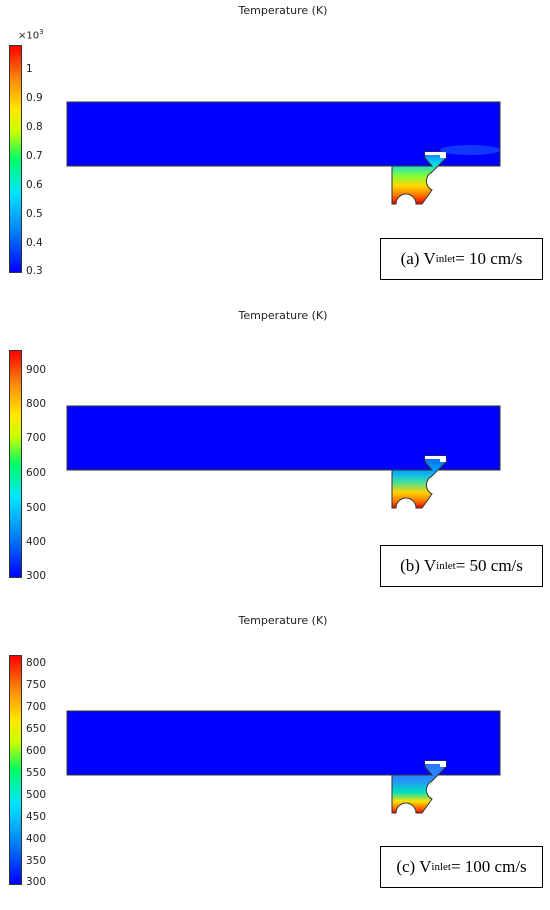  Describe the element at coordinates (34, 127) in the screenshot. I see `colorbar-tick: 0.8` at that location.